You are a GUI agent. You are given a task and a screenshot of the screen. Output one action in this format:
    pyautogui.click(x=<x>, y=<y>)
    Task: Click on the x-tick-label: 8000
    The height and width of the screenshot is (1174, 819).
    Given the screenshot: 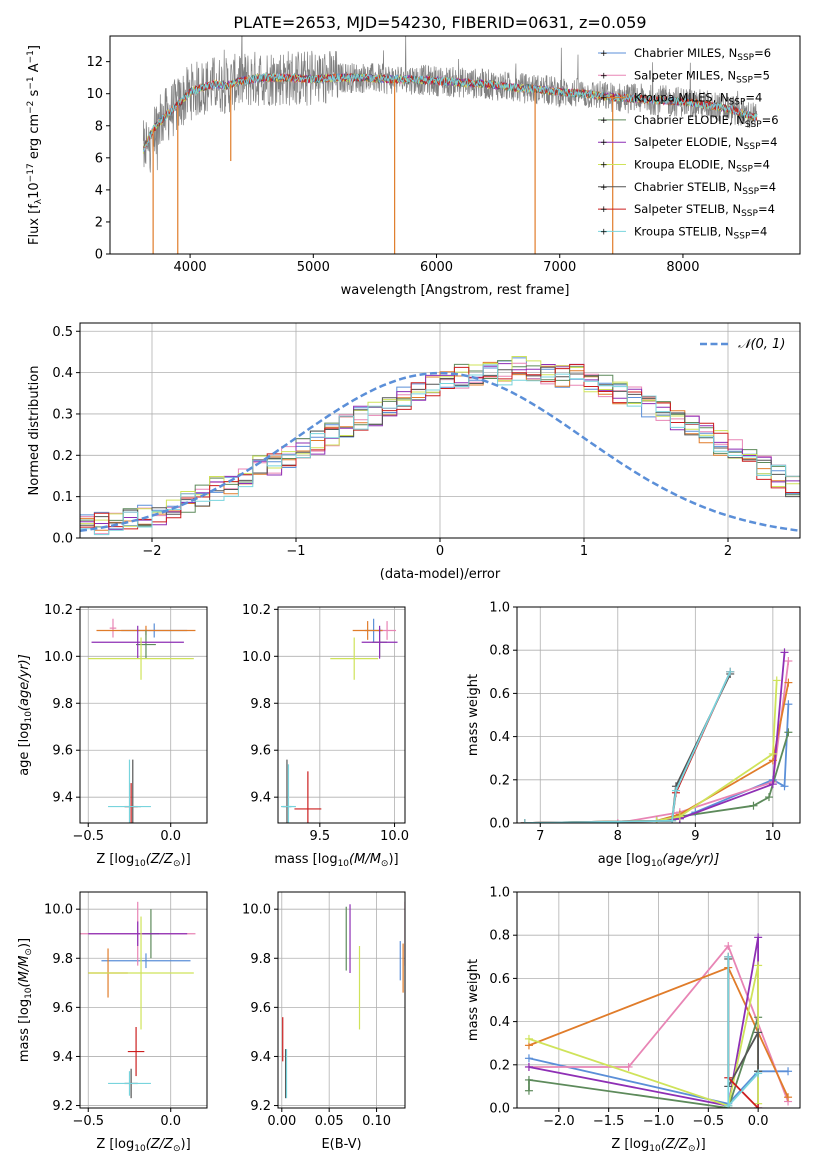 What is the action you would take?
    pyautogui.click(x=682, y=267)
    